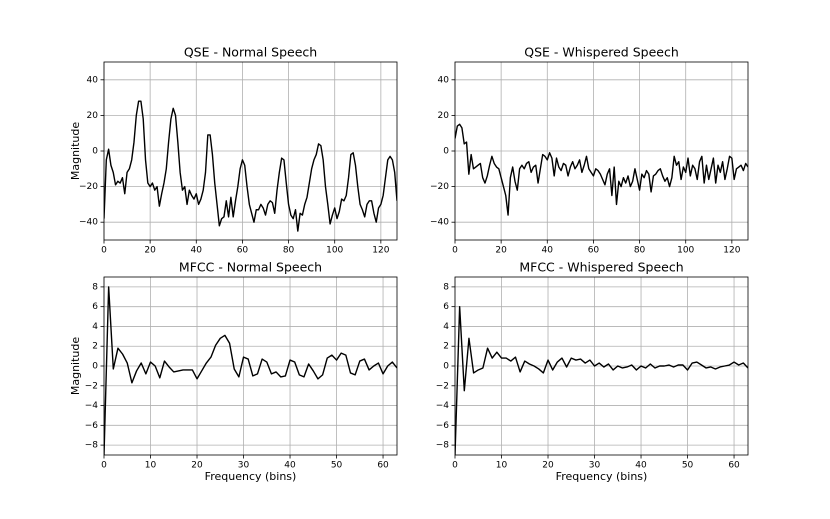 This screenshot has height=519, width=830. Describe the element at coordinates (250, 267) in the screenshot. I see `subplot-title: MFCC - Normal Speech` at that location.